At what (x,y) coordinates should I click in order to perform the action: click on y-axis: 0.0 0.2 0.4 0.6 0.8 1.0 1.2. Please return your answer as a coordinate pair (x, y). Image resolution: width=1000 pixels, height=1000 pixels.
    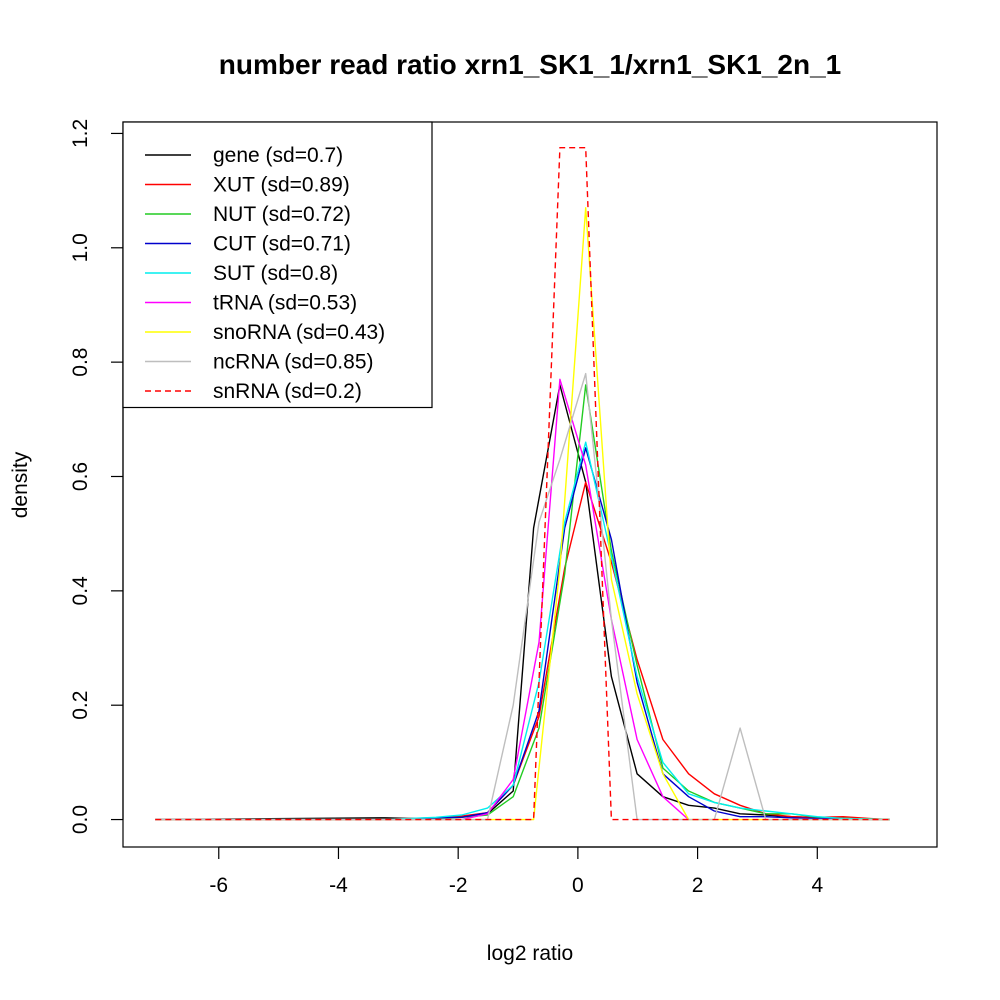
    Looking at the image, I should click on (96, 476).